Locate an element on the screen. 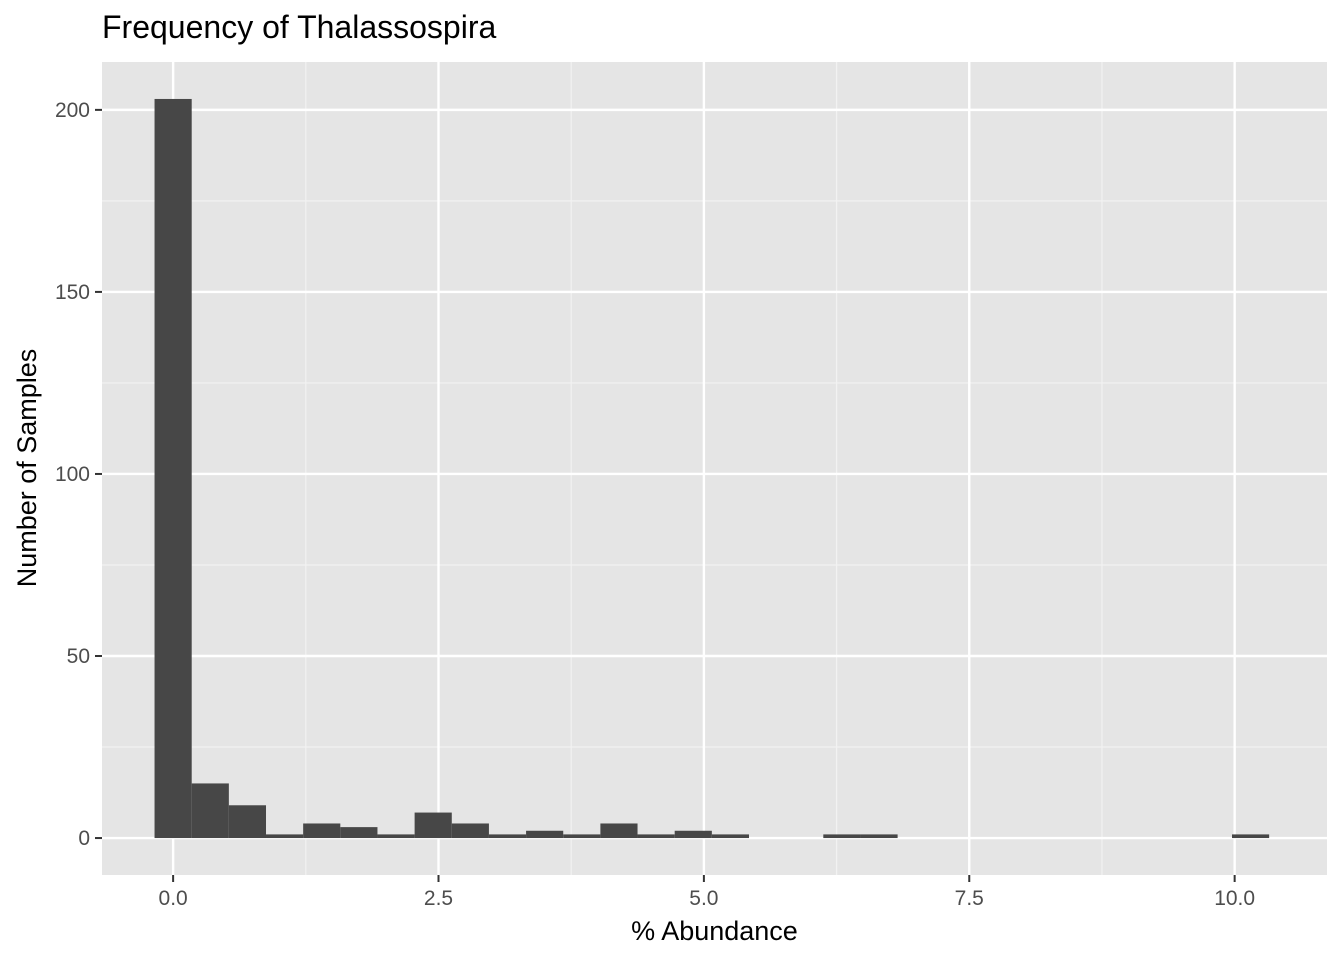 This screenshot has height=960, width=1344. x-tick-label: 7.5 is located at coordinates (969, 898).